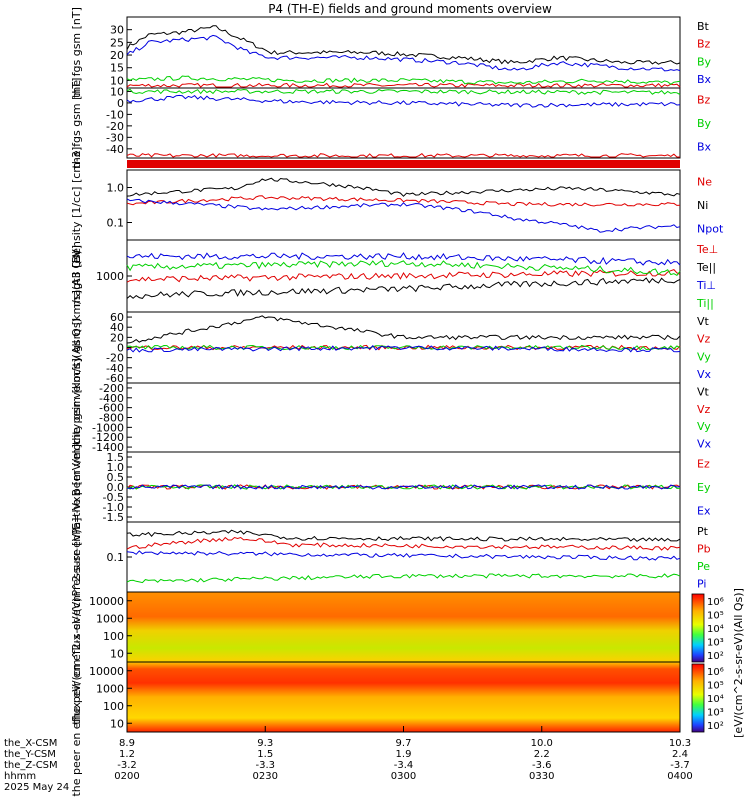 Image resolution: width=750 pixels, height=800 pixels. I want to click on x-row-value: 1.2, so click(127, 754).